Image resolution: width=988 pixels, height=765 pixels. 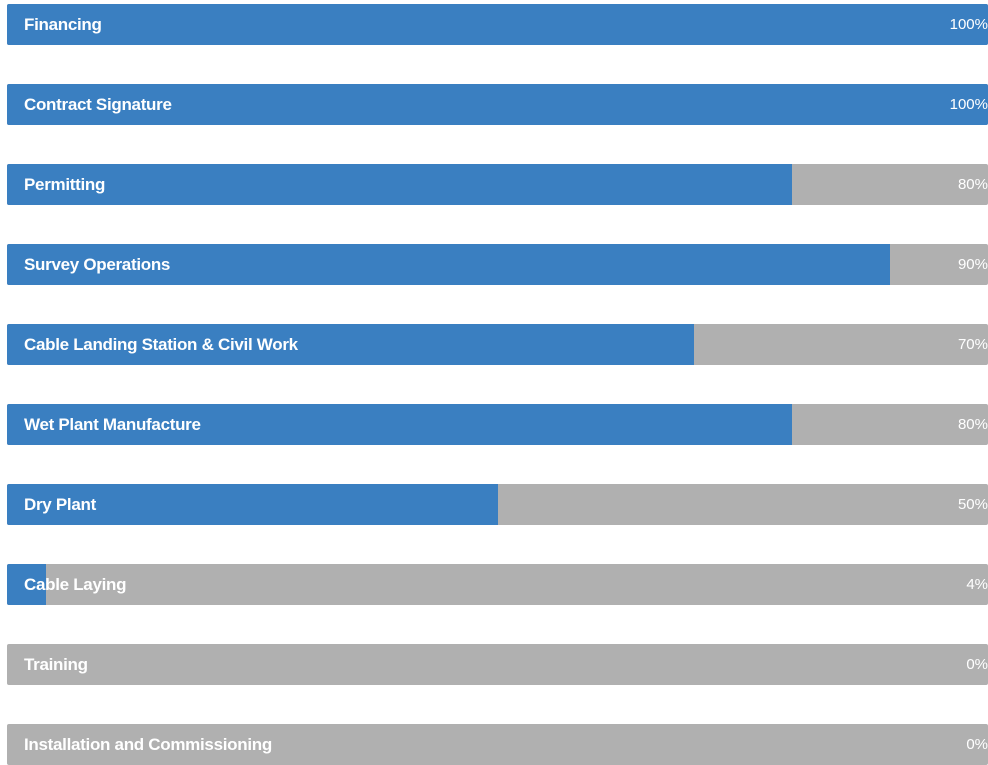 What do you see at coordinates (161, 344) in the screenshot?
I see `progress-label: Cable Landing Station & Civil Work` at bounding box center [161, 344].